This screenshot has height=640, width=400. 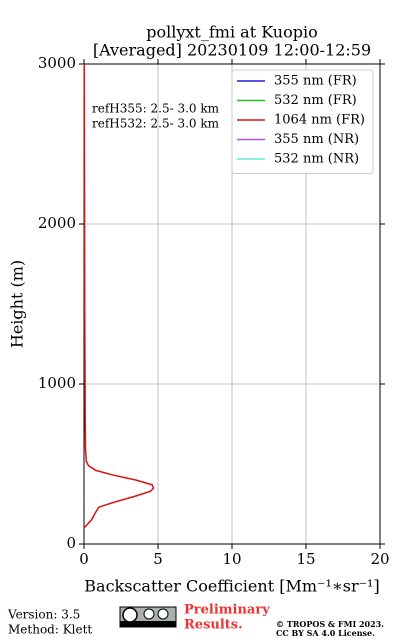 I want to click on chart-title: [Averaged] 20230109 12:00-12:59, so click(x=232, y=50).